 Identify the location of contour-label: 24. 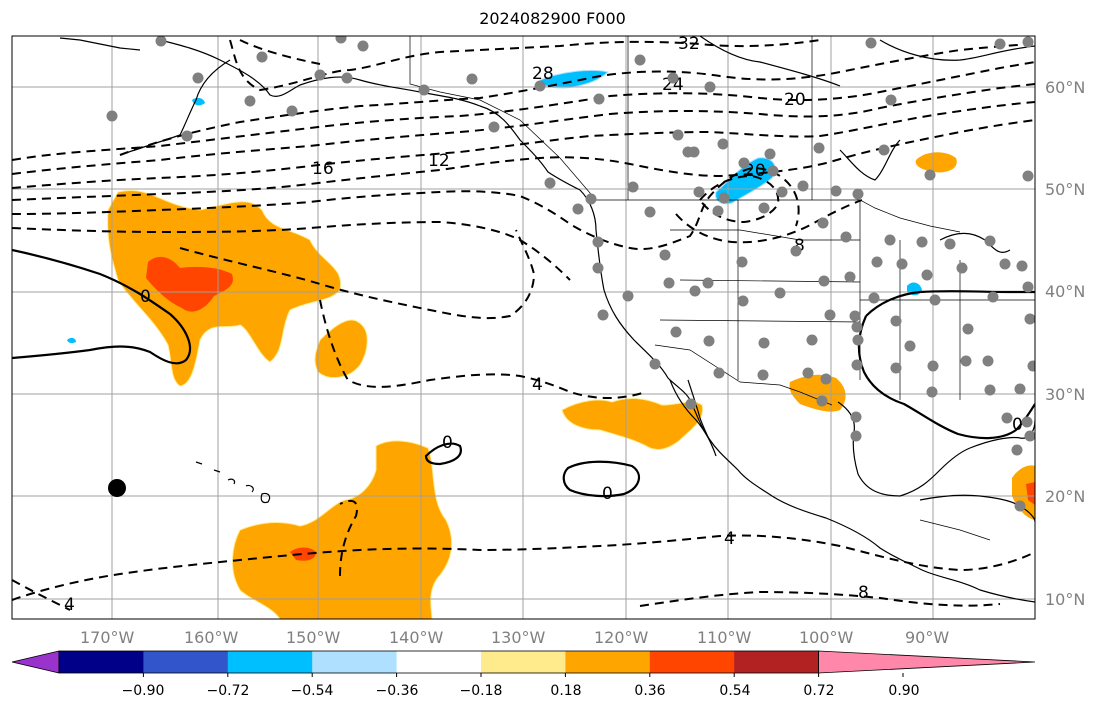
(673, 85).